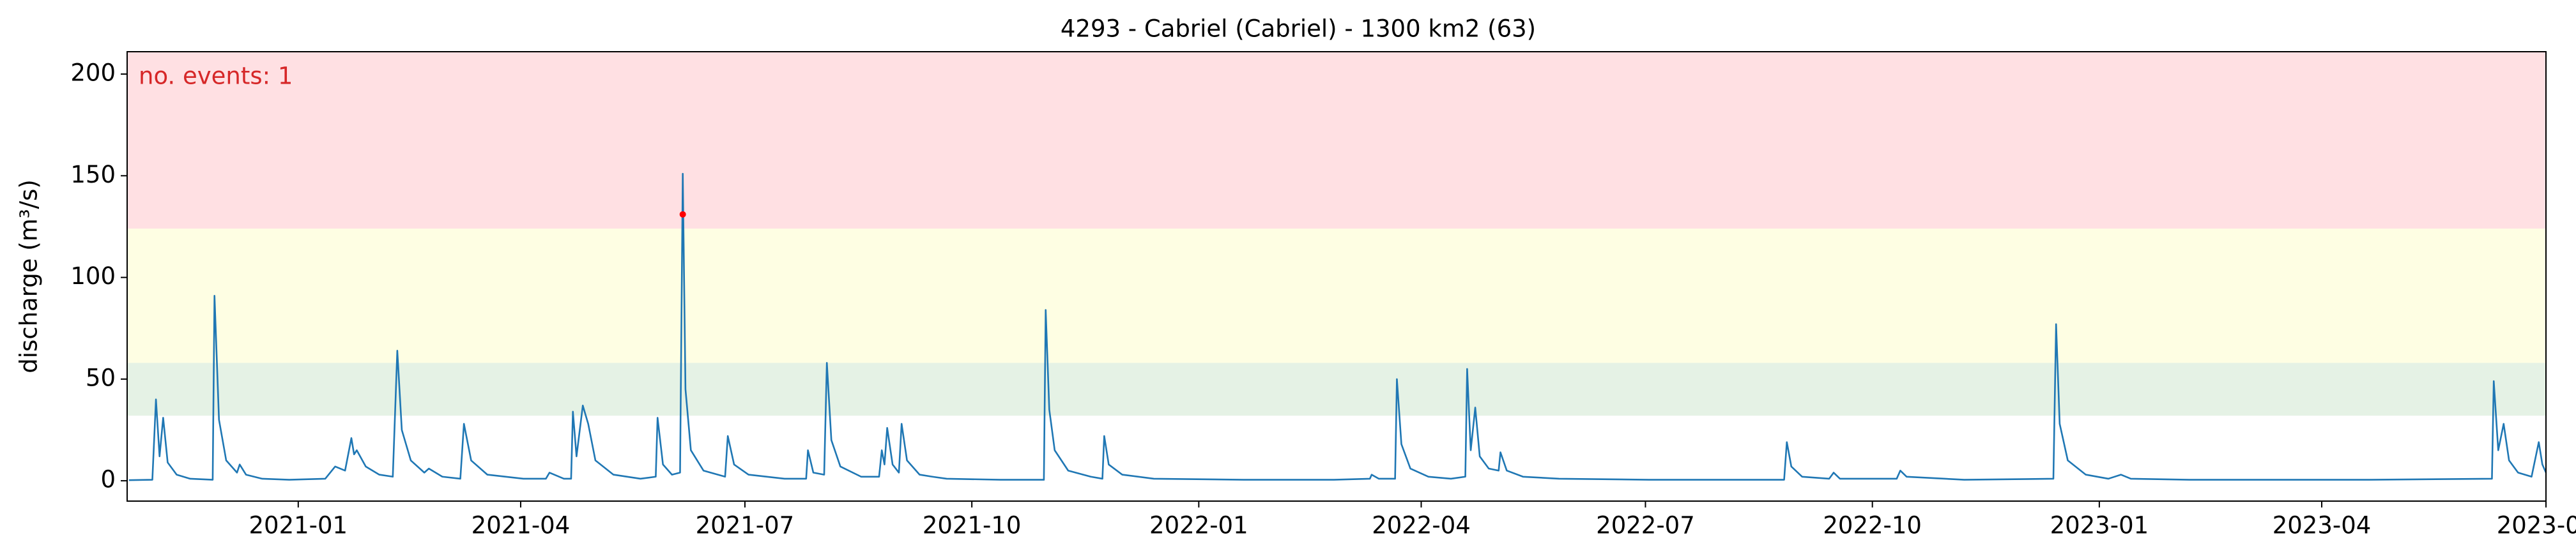 This screenshot has height=556, width=2576. I want to click on x-tick-label: 2021-10, so click(972, 525).